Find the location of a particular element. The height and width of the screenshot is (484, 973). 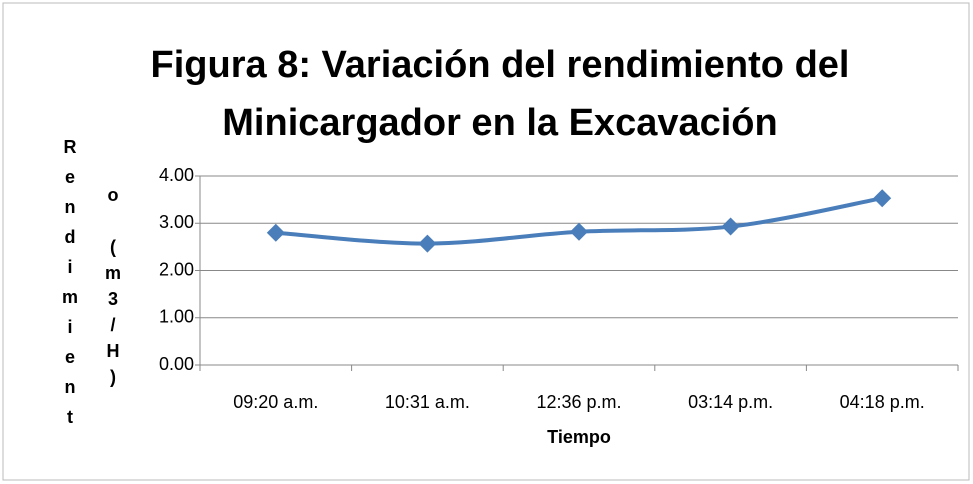

y-tick-label: 2.00 is located at coordinates (176, 269).